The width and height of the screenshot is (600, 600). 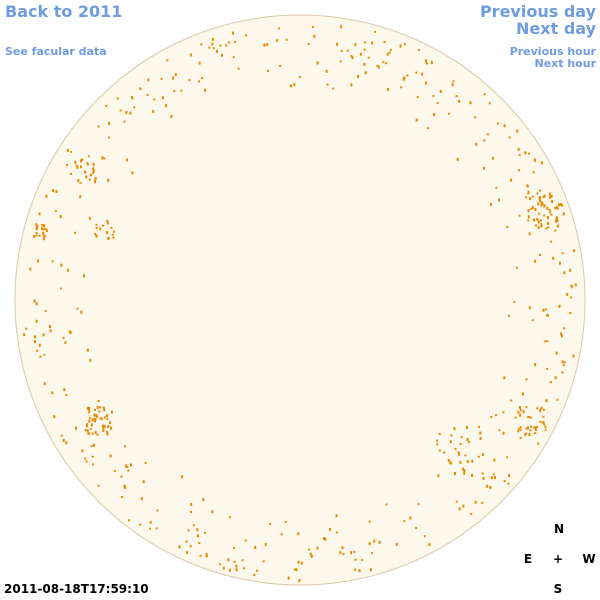 What do you see at coordinates (552, 51) in the screenshot?
I see `previous-hour-link: Previous hour` at bounding box center [552, 51].